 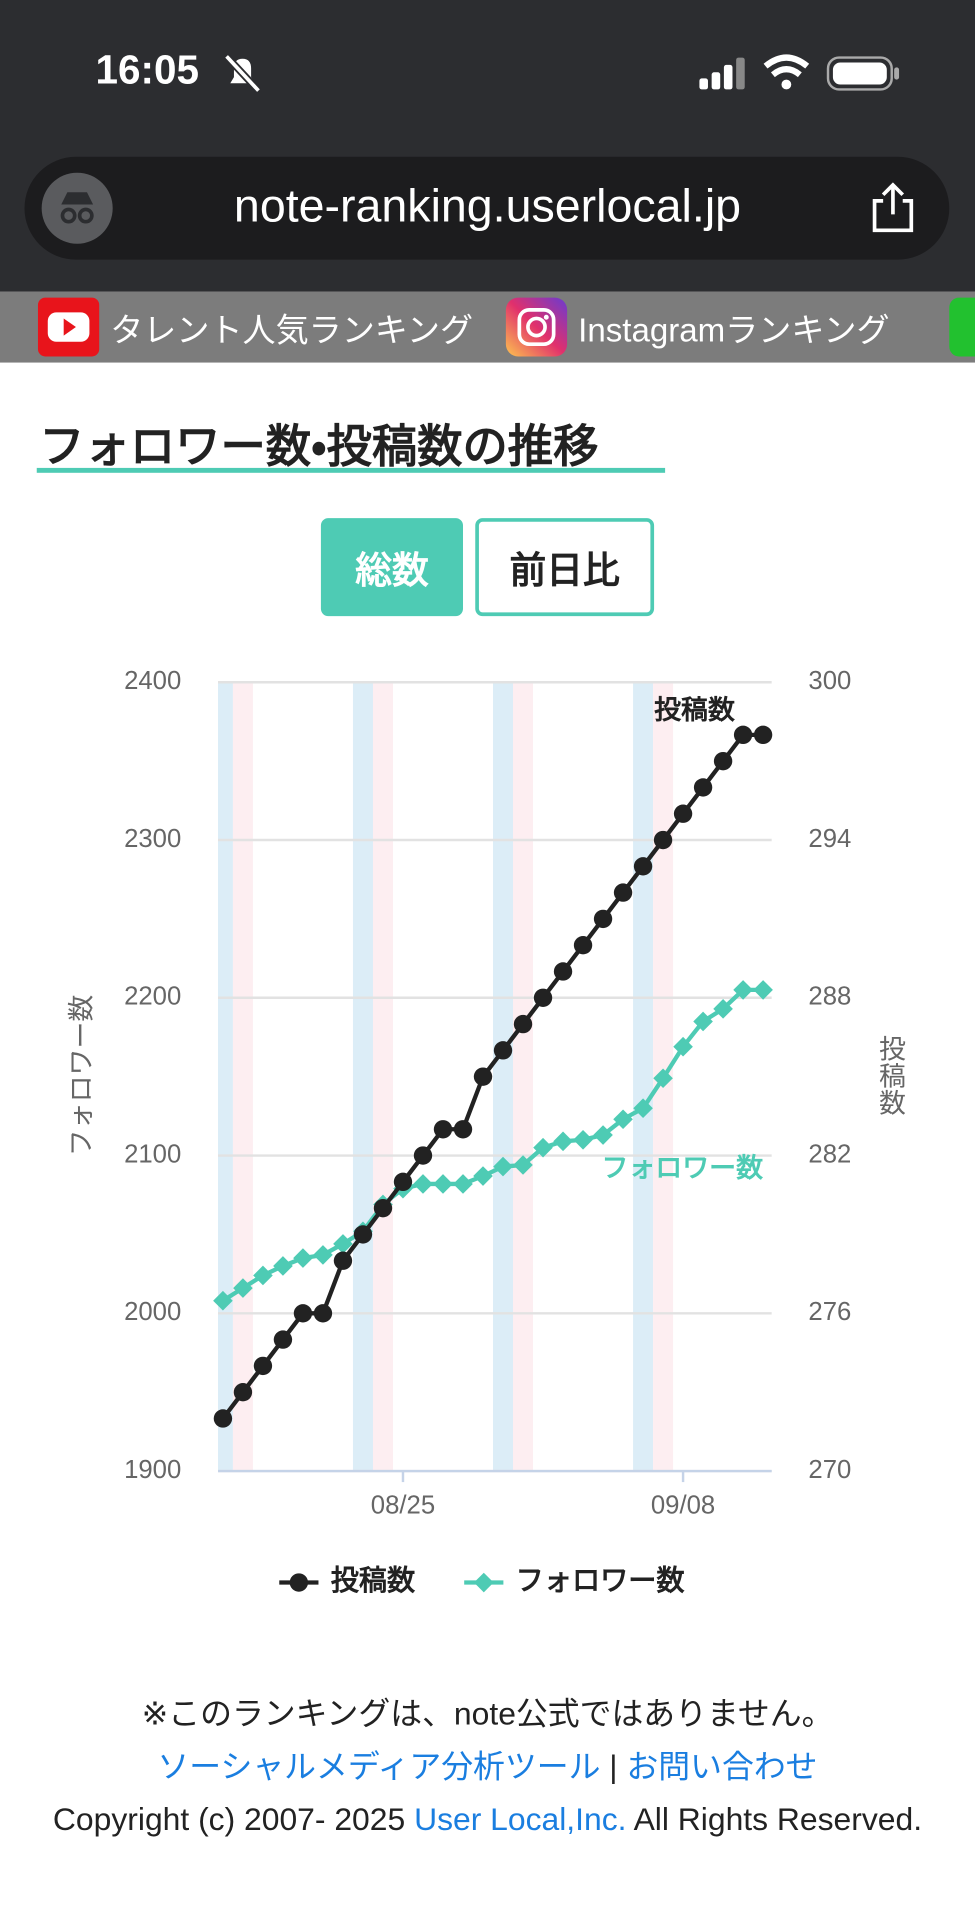 What do you see at coordinates (537, 326) in the screenshot?
I see `instagram-icon` at bounding box center [537, 326].